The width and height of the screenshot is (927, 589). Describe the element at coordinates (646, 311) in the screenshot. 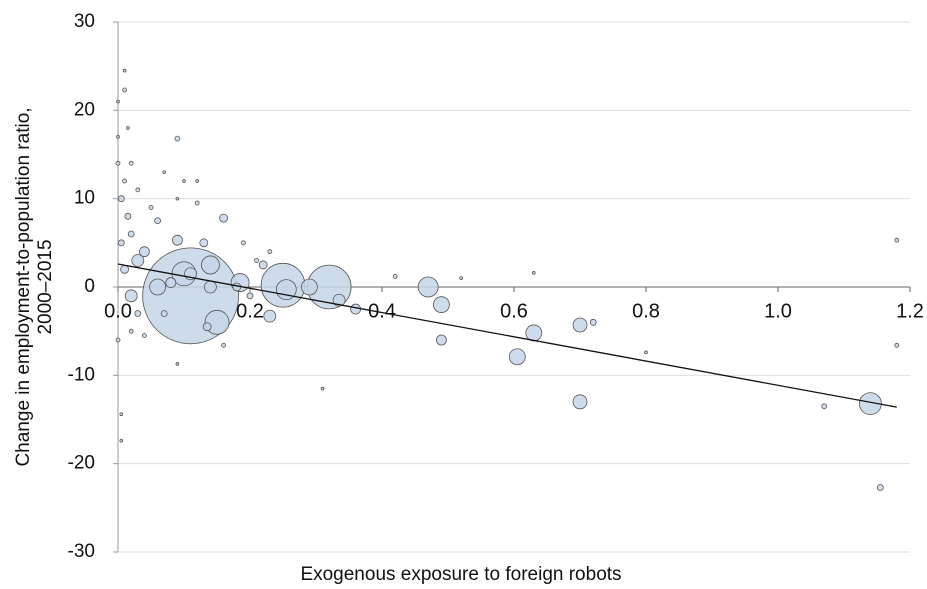

I see `x-tick-label: 0.8` at that location.